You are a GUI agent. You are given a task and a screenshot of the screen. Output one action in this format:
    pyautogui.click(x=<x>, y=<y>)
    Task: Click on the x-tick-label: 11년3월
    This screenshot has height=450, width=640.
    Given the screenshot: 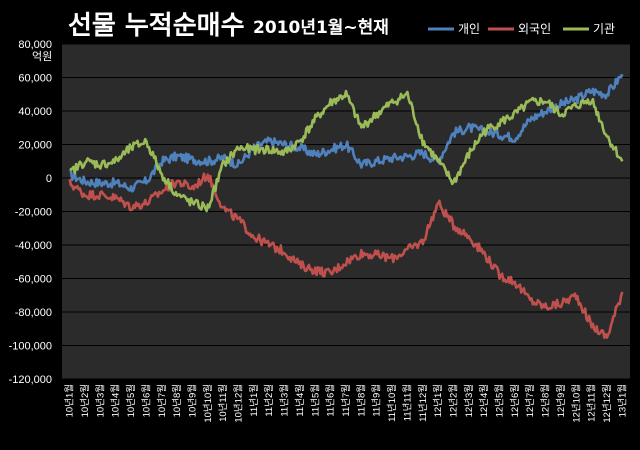 What is the action you would take?
    pyautogui.click(x=285, y=400)
    